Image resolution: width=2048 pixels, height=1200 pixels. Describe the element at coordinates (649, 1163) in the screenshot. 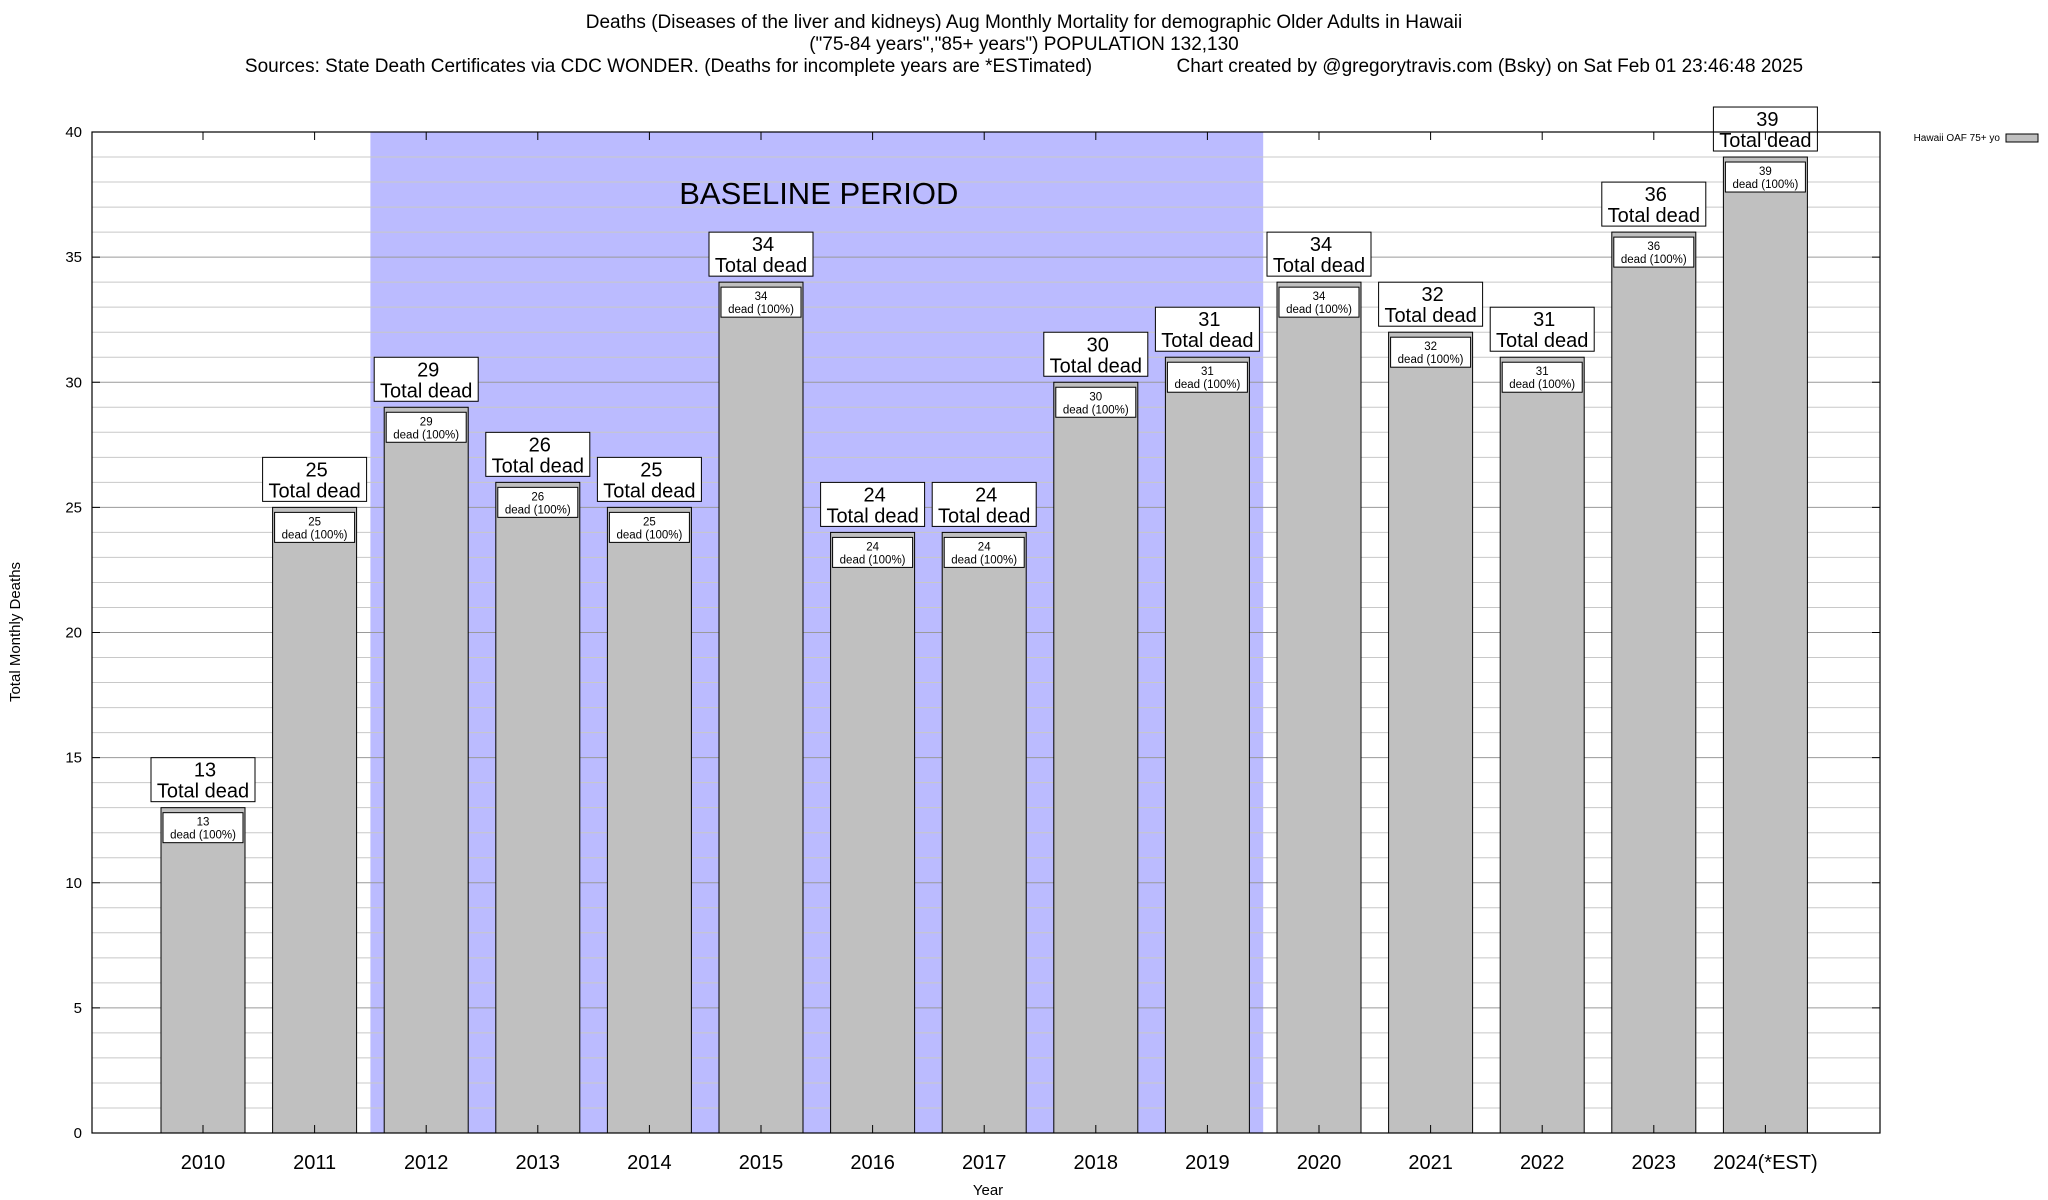

I see `x-tick-label: 2014` at that location.